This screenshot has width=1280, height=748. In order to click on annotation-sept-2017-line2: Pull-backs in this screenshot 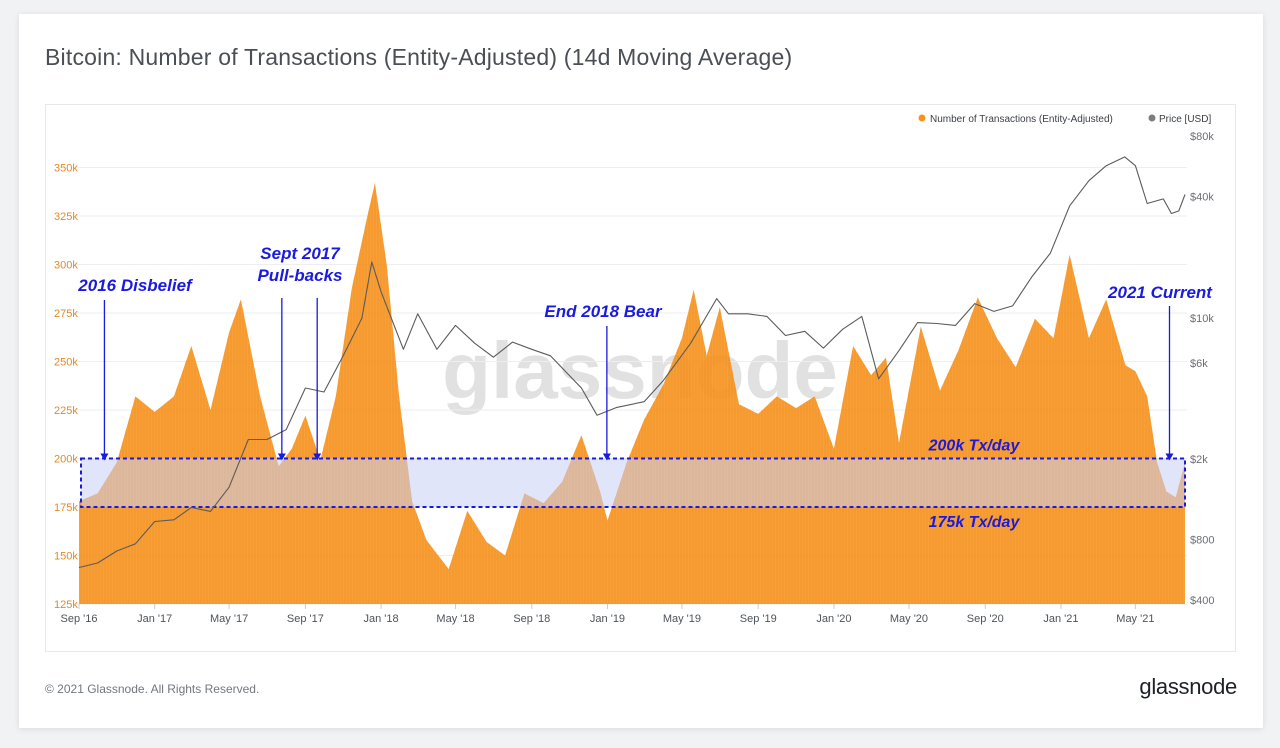, I will do `click(299, 275)`.